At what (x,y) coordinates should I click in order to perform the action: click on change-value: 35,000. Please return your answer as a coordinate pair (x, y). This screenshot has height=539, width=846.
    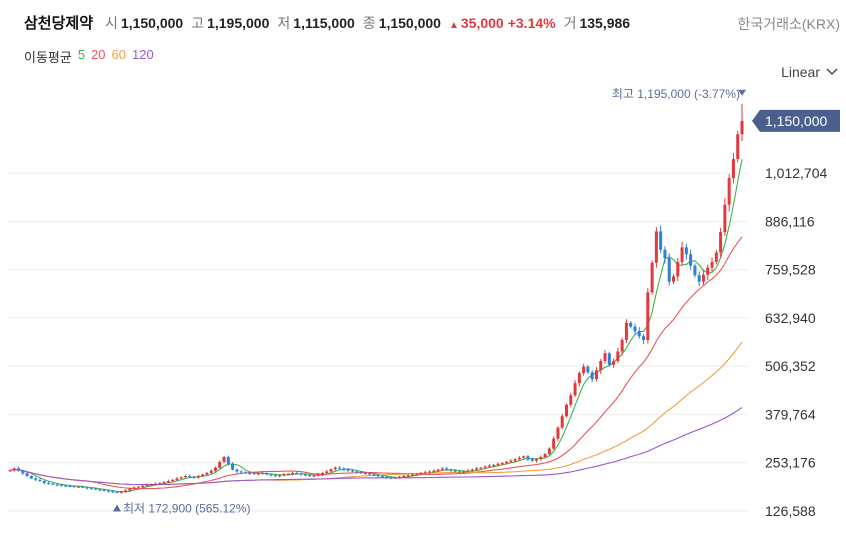
    Looking at the image, I should click on (482, 23).